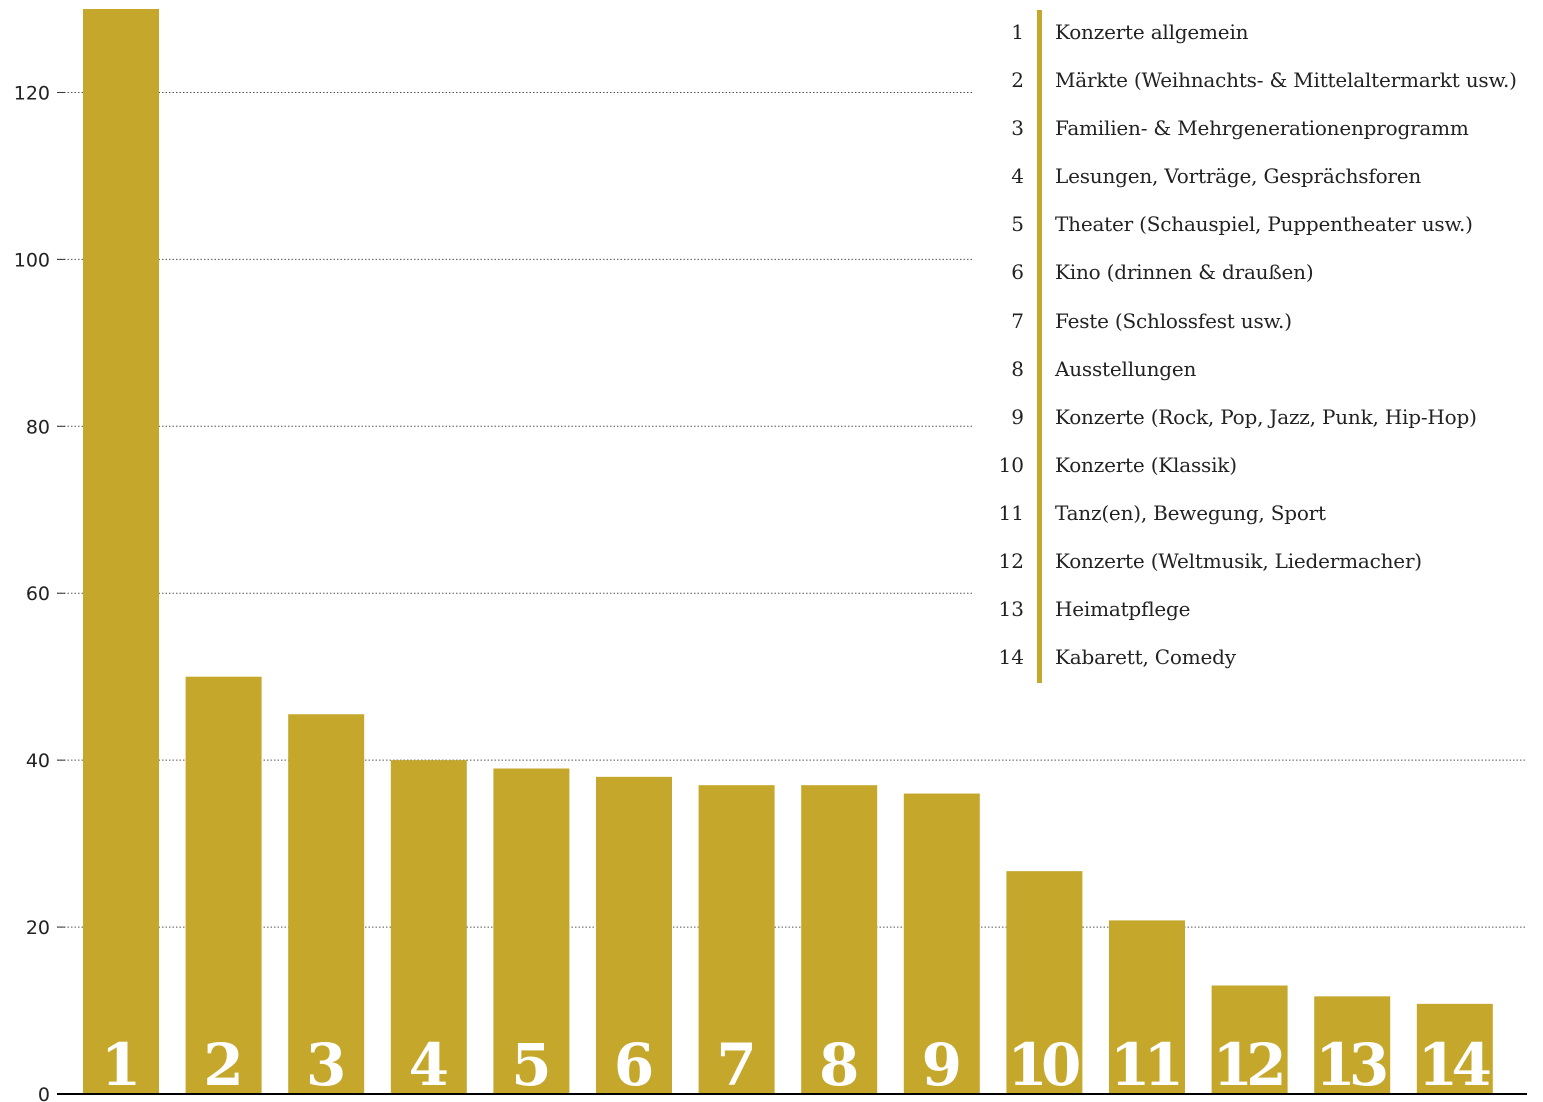 The height and width of the screenshot is (1102, 1543). Describe the element at coordinates (942, 1065) in the screenshot. I see `bar-label-9: 9` at that location.